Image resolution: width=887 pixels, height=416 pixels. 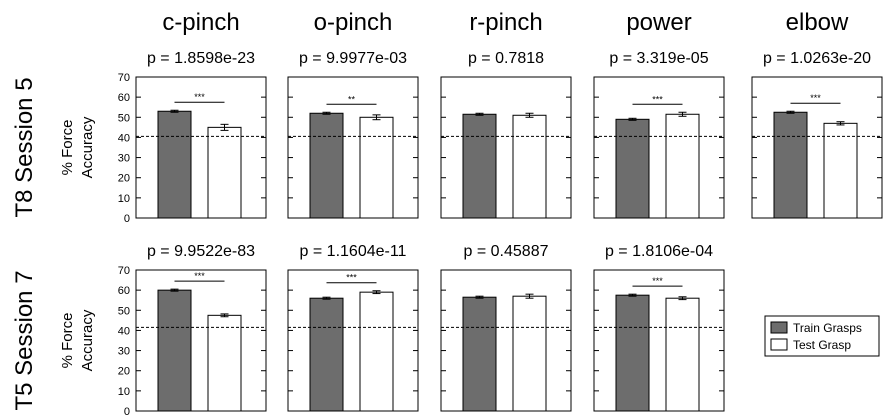 What do you see at coordinates (353, 22) in the screenshot?
I see `column-title-o-pinch: o-pinch` at bounding box center [353, 22].